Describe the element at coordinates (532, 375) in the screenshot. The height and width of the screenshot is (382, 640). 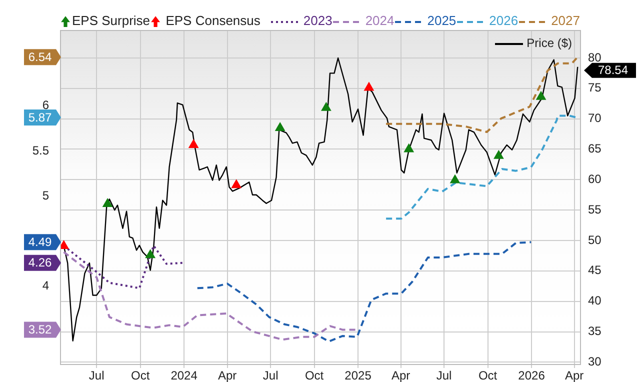
I see `x-tick-label: 2026` at that location.